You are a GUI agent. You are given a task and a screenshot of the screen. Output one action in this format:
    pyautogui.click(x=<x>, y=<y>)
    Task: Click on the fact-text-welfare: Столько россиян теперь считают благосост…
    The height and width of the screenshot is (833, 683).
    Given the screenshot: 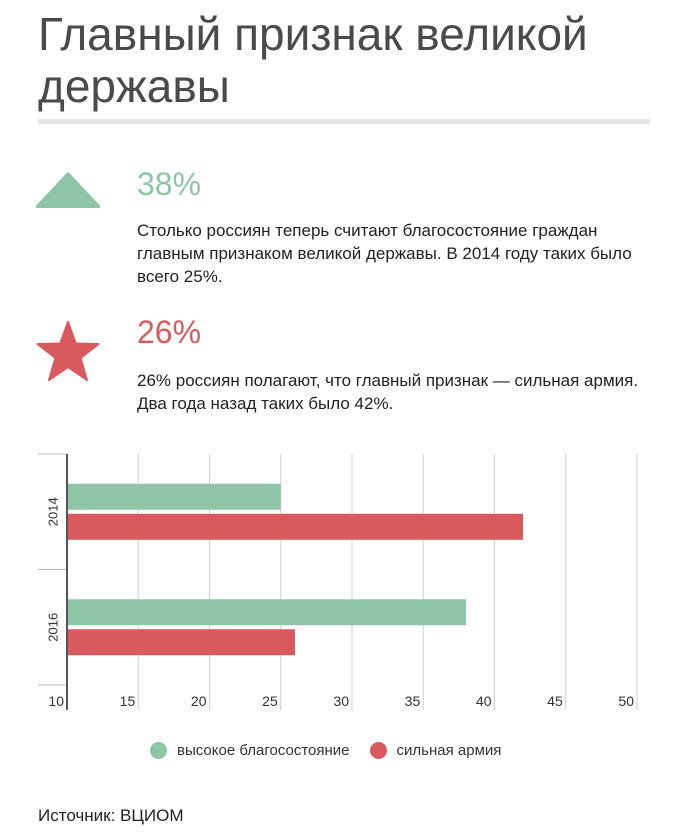 What is the action you would take?
    pyautogui.click(x=384, y=253)
    